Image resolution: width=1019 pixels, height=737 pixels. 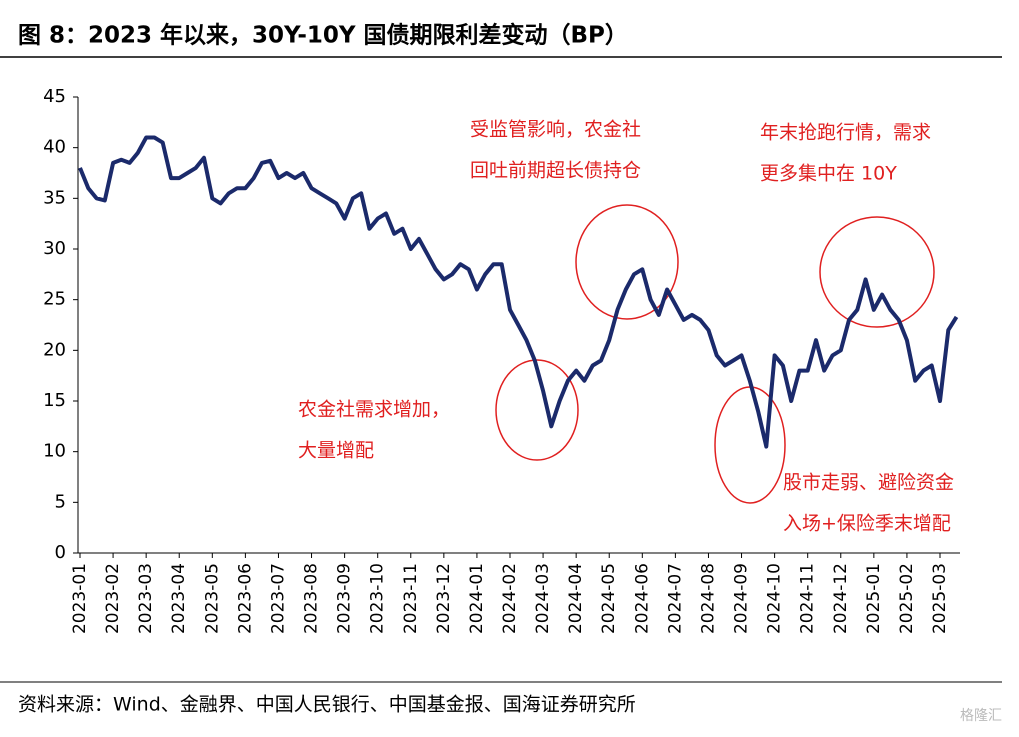 What do you see at coordinates (345, 598) in the screenshot?
I see `x-tick-label: 2023-09` at bounding box center [345, 598].